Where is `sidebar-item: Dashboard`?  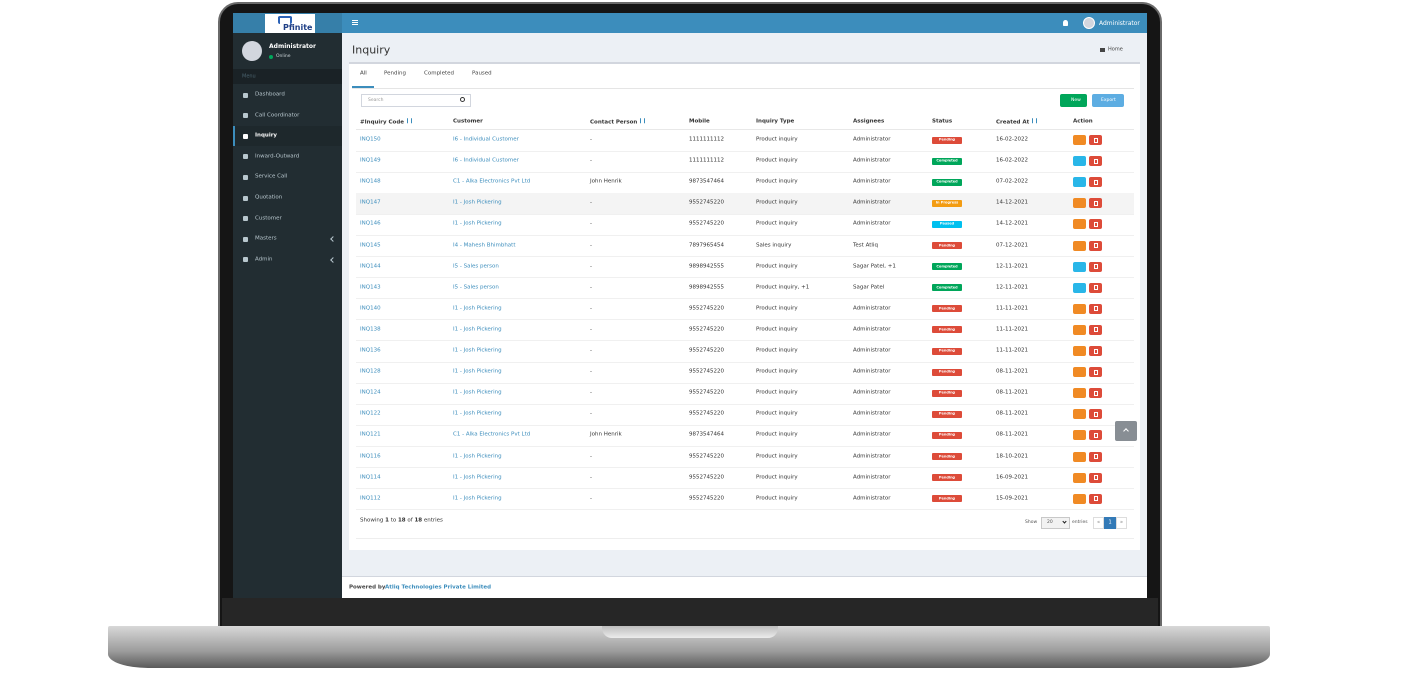
sidebar-item: Dashboard is located at coordinates (270, 94).